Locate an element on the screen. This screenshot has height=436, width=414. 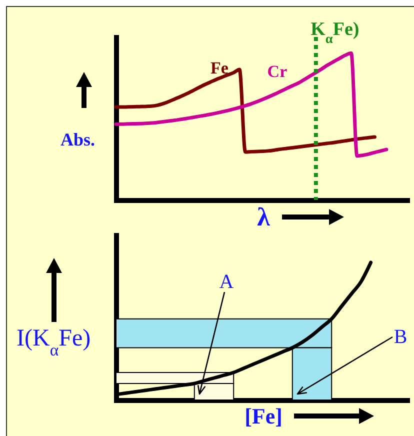
x-axis-title: λ is located at coordinates (263, 217).